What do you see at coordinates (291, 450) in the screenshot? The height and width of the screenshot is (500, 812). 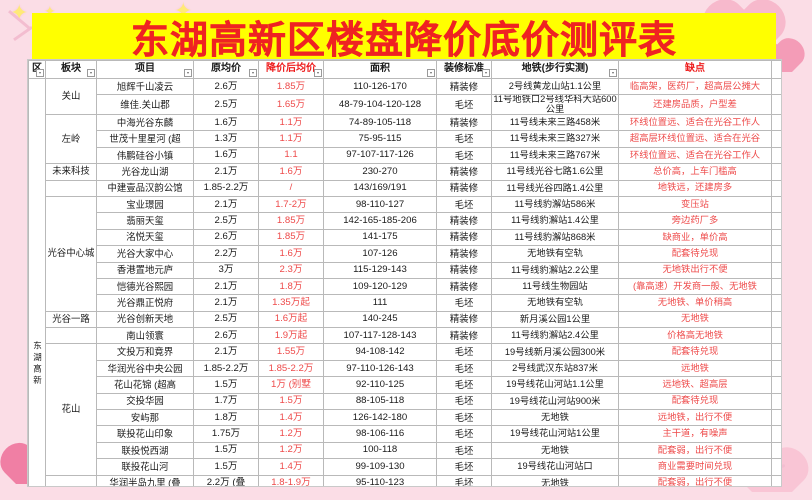 I see `reduced-price-cell: 1.2万` at bounding box center [291, 450].